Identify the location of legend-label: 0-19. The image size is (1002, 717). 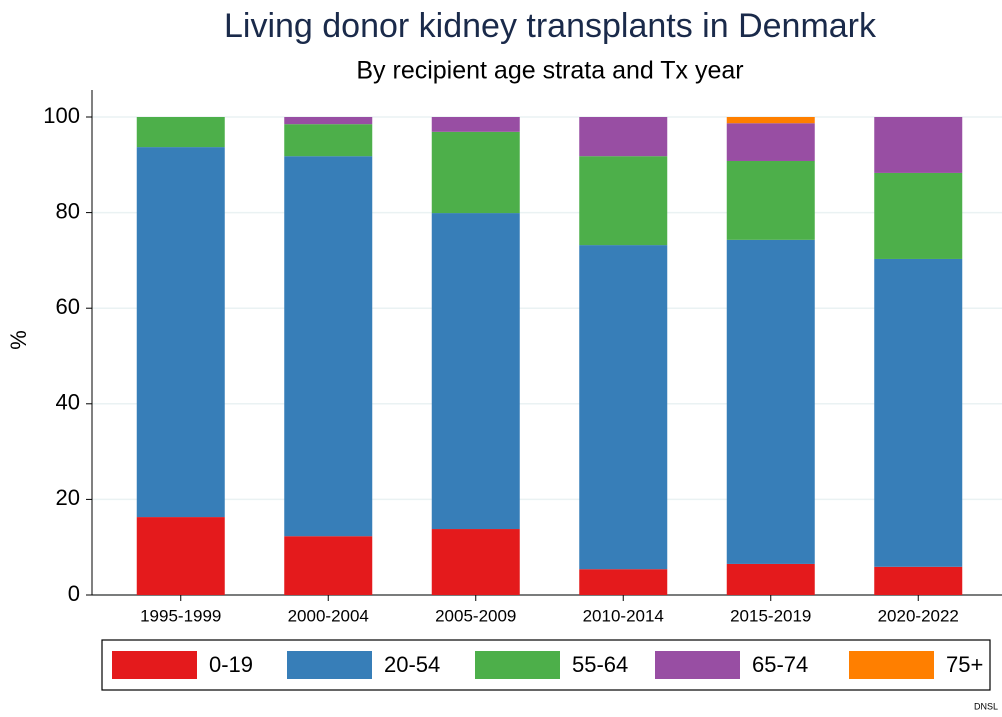
(231, 664).